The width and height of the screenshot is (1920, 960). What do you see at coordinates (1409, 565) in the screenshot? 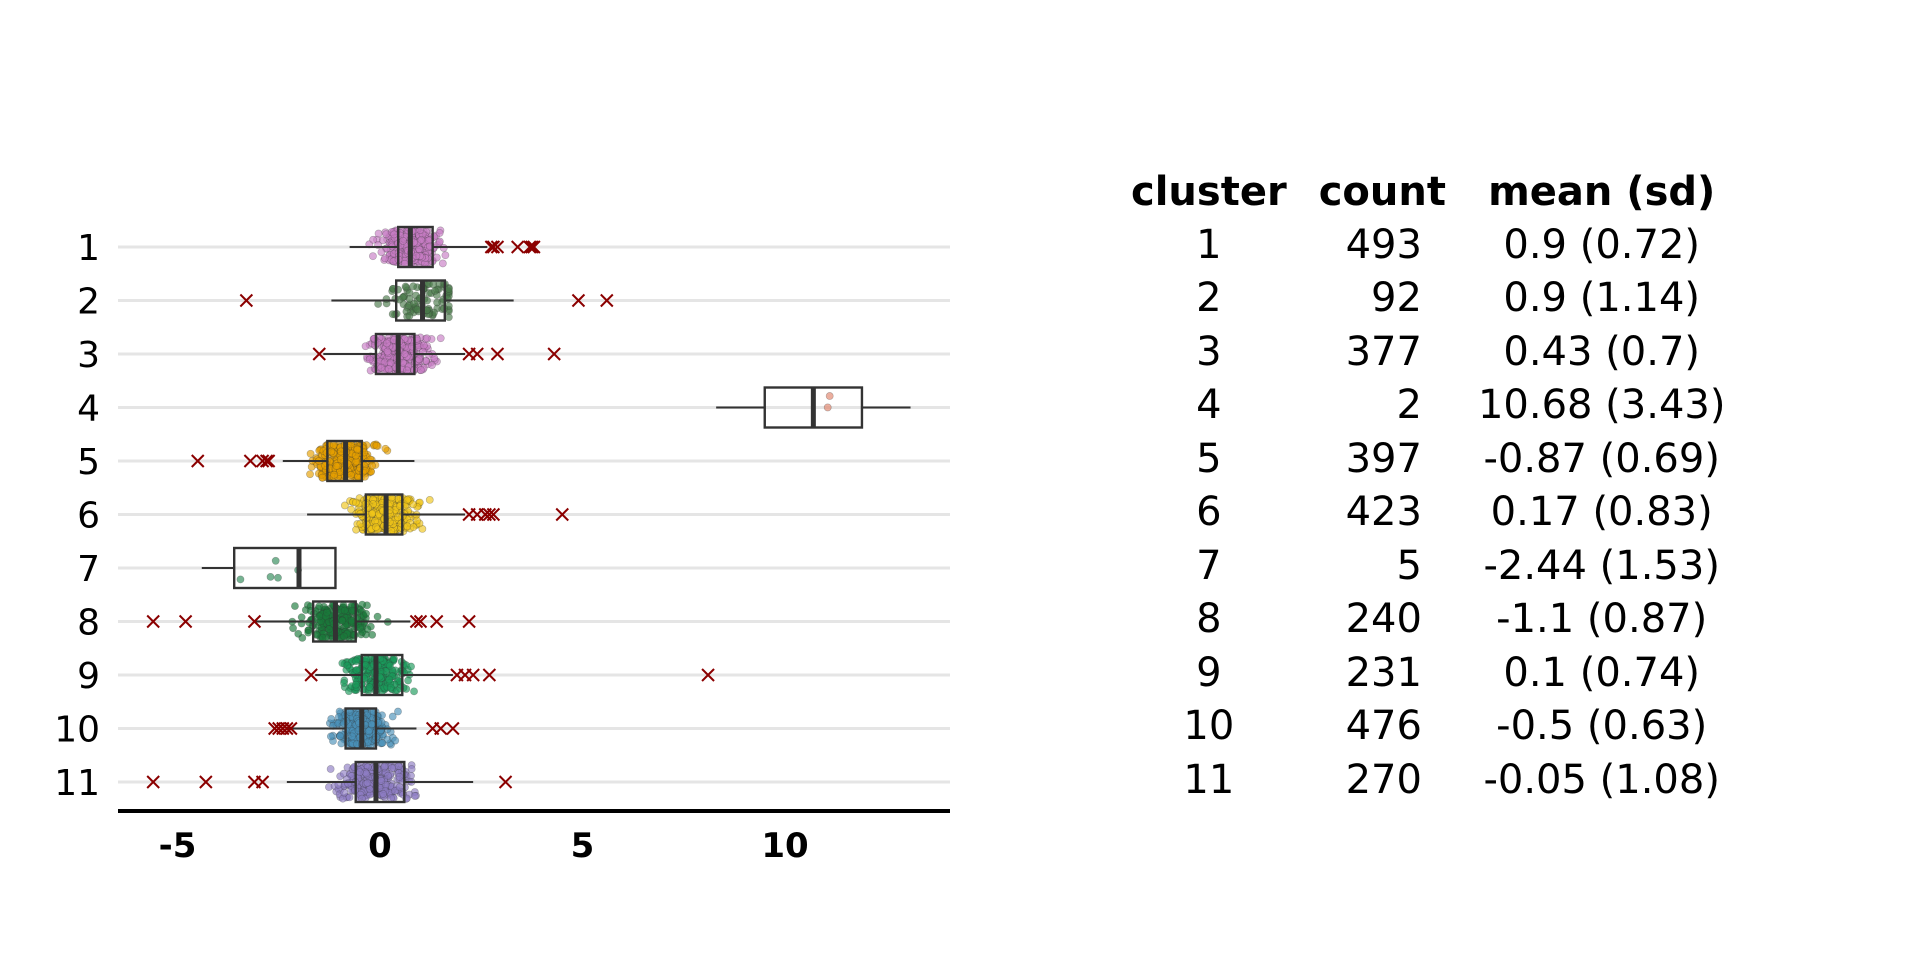
I see `cell-count: 5` at bounding box center [1409, 565].